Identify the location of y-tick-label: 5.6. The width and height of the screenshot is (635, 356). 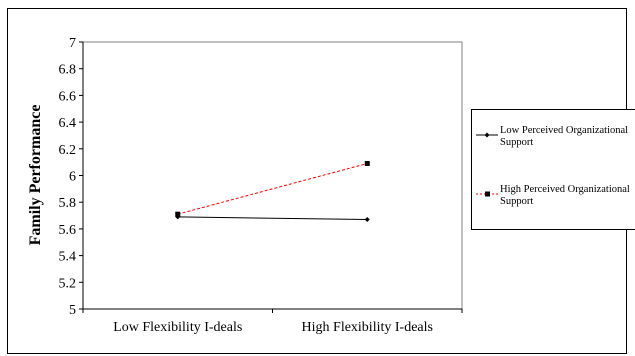
(68, 230).